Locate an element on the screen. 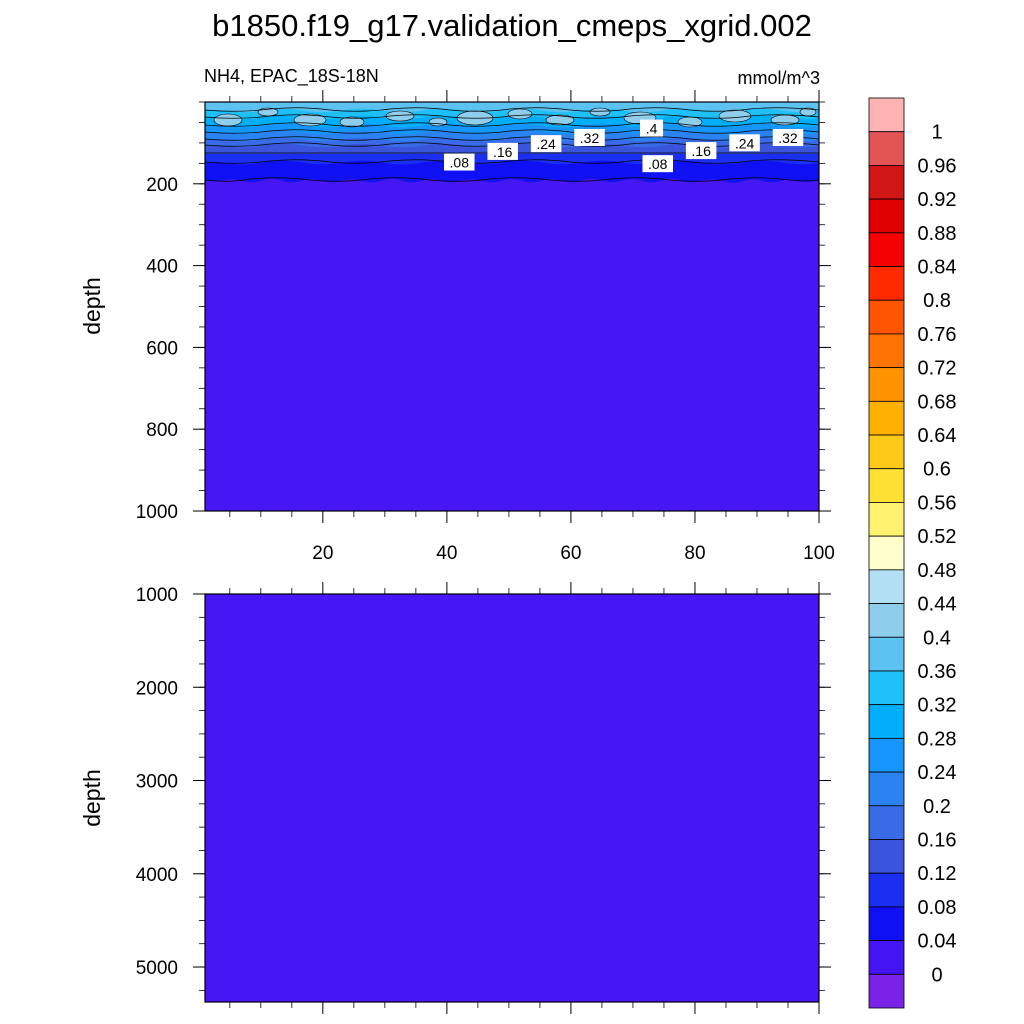  colorbar-label: 0.8 is located at coordinates (937, 301).